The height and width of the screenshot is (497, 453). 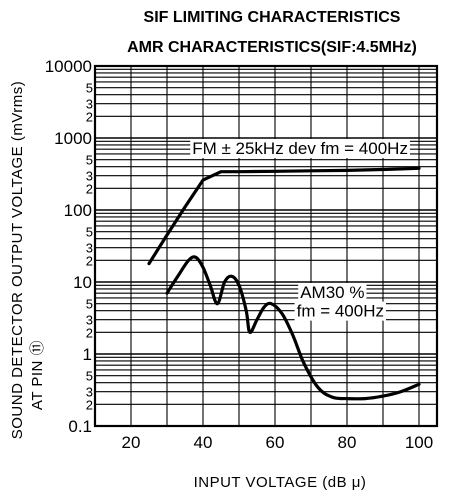 I want to click on y-tick-label: 10, so click(x=82, y=282).